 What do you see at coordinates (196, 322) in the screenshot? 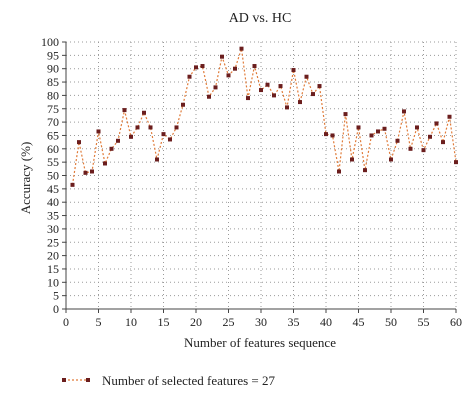
I see `x-tick-label: 20` at bounding box center [196, 322].